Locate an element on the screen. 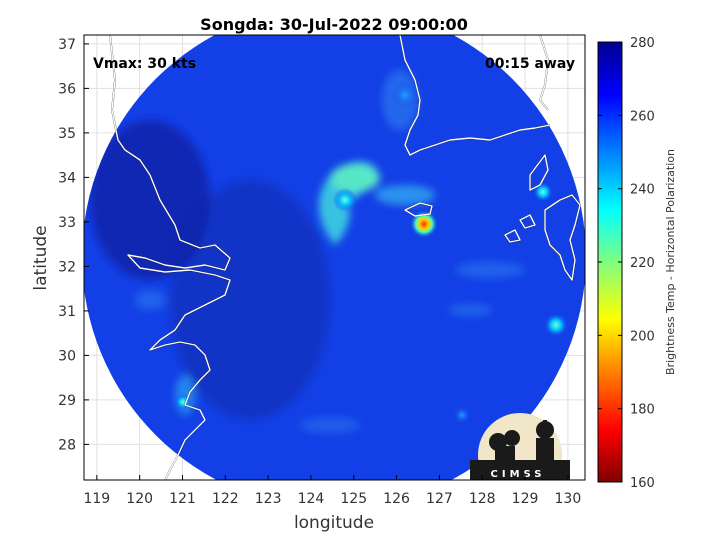 This screenshot has width=720, height=544. dark-cold-region is located at coordinates (250, 300).